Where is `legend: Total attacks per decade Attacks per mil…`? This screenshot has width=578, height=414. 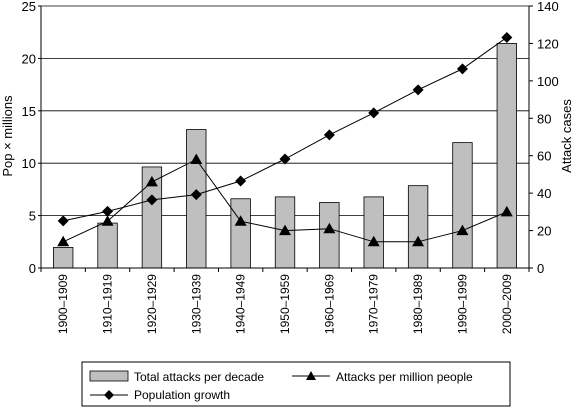 legend: Total attacks per decade Attacks per mil… is located at coordinates (296, 384).